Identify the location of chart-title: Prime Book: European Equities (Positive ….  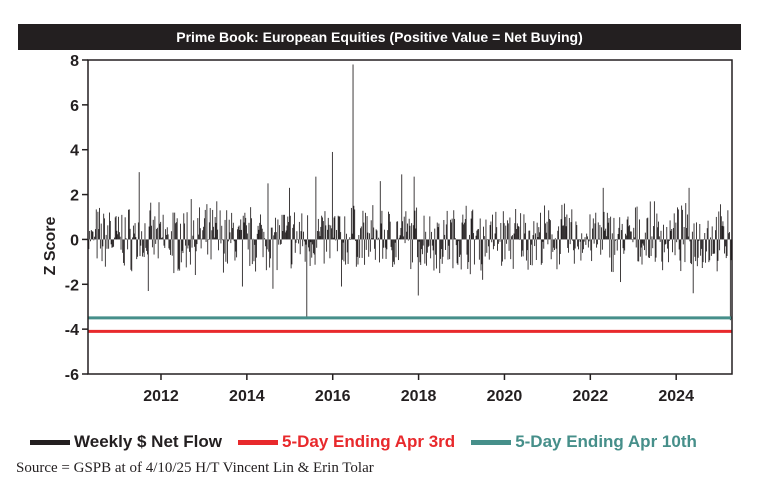
(379, 37).